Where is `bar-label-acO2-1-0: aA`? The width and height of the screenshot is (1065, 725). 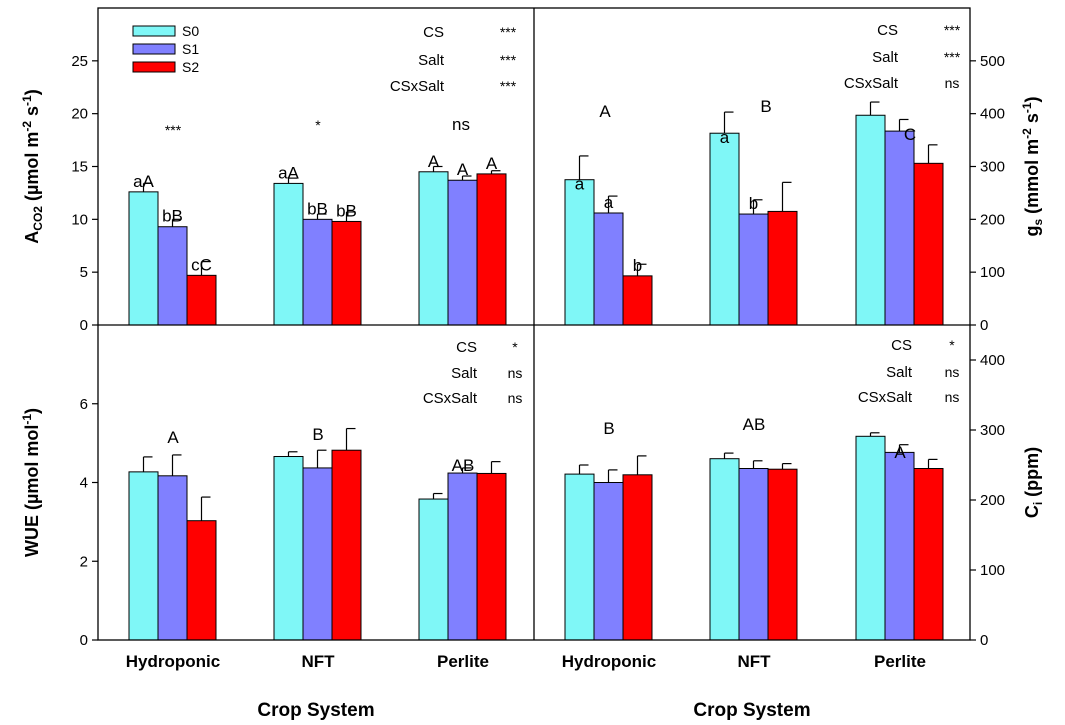
bar-label-acO2-1-0: aA is located at coordinates (288, 172).